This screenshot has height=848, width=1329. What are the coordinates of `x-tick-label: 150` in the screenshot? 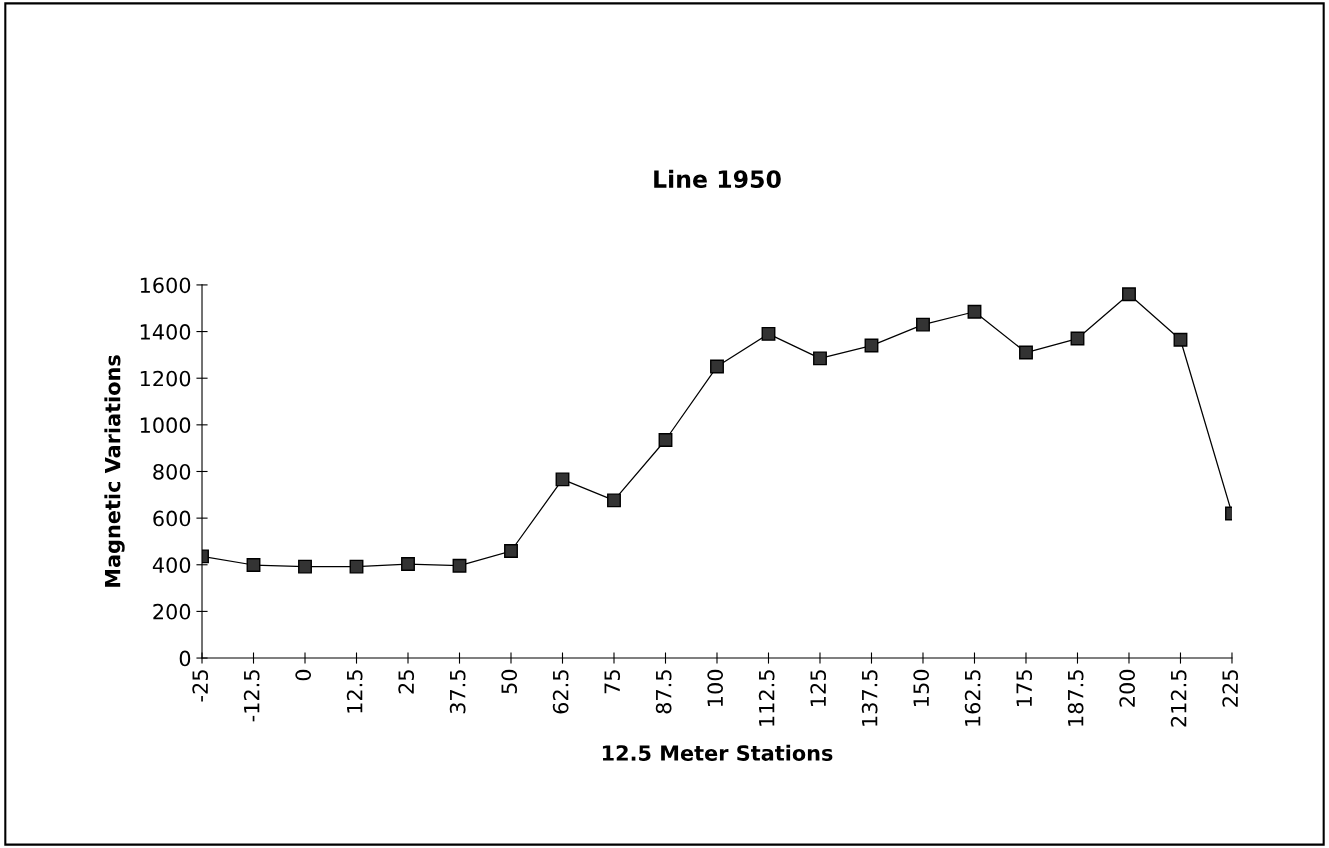 It's located at (921, 687).